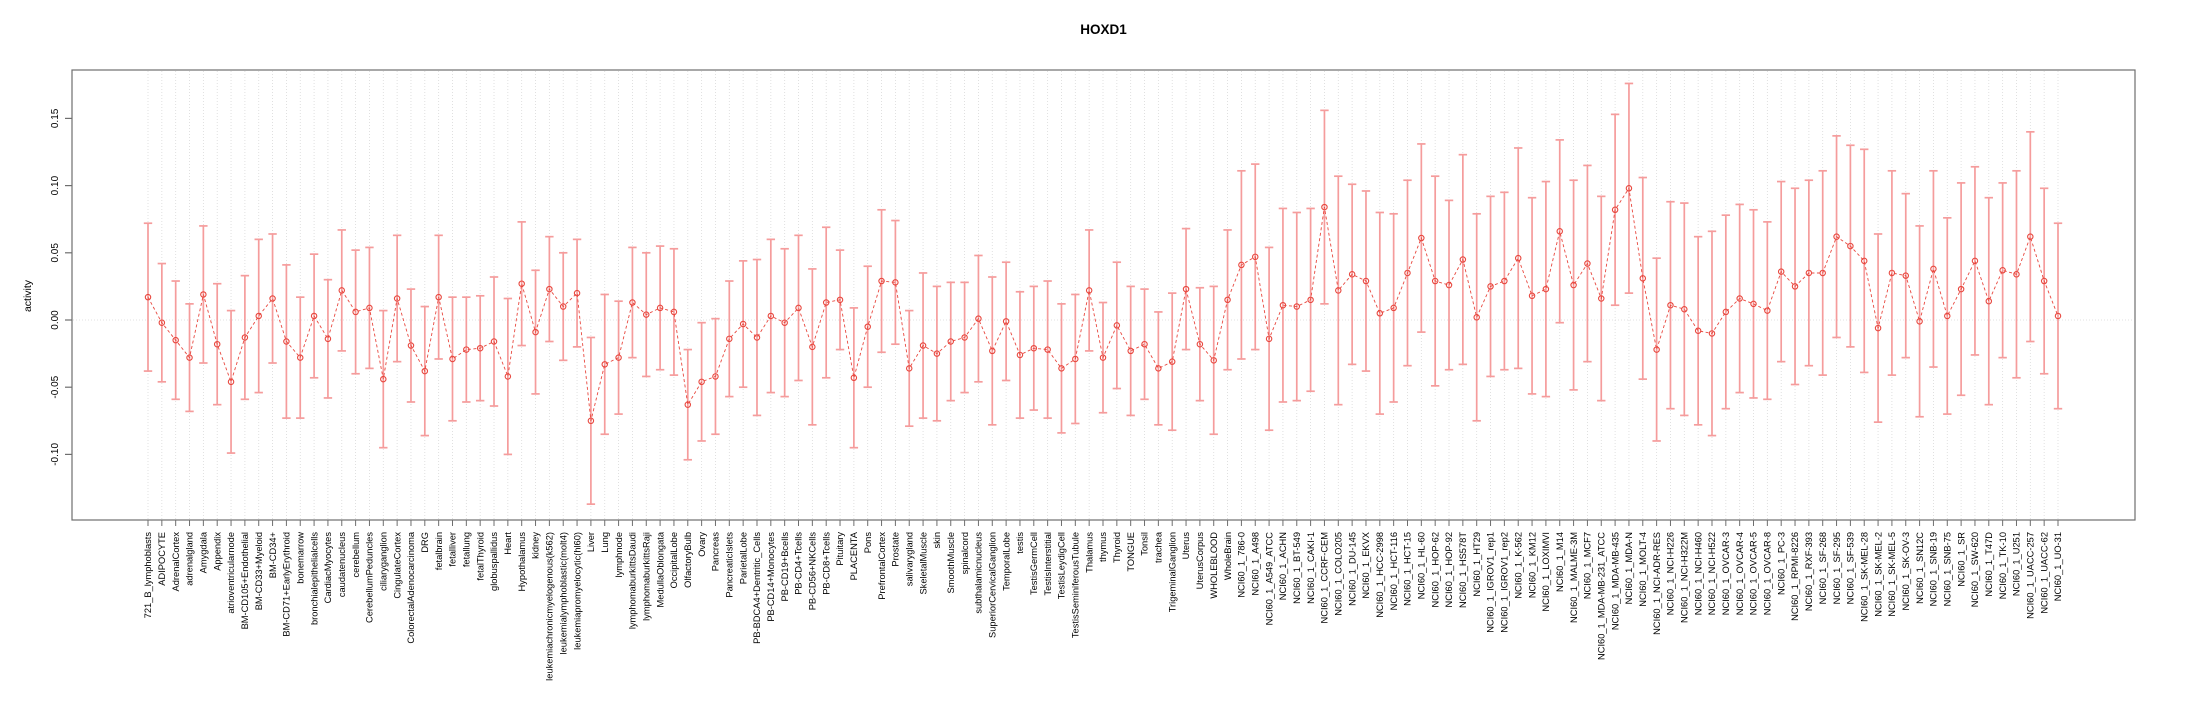 The image size is (2205, 720). What do you see at coordinates (730, 565) in the screenshot?
I see `x-tick-label: PancreaticIslets` at bounding box center [730, 565].